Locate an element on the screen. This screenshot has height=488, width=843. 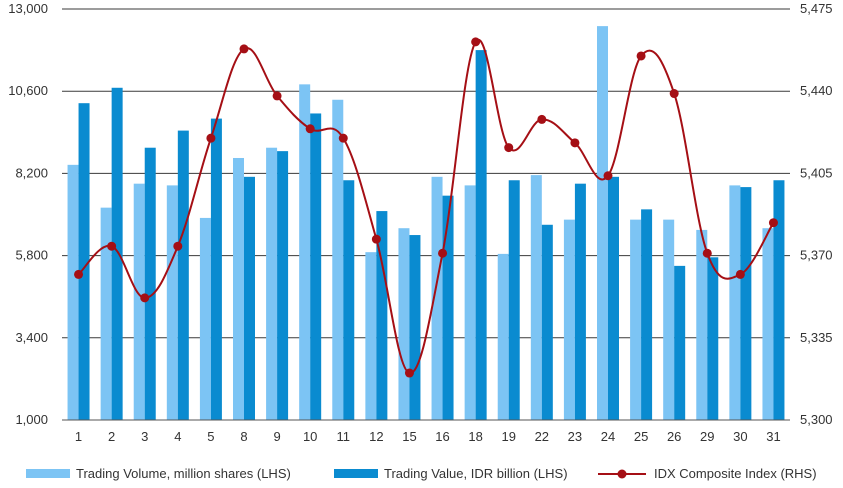
x-tick-label: 16 is located at coordinates (442, 436).